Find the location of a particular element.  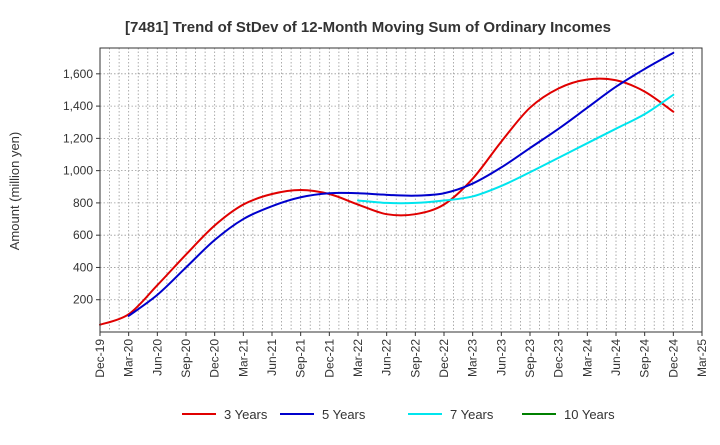

x-tick-label: Dec-19 is located at coordinates (100, 358).